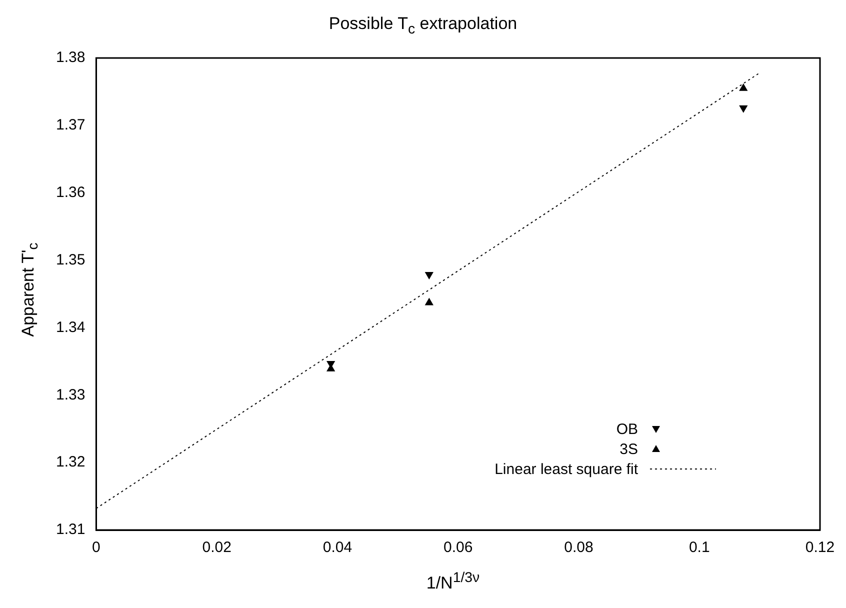 This screenshot has width=846, height=608. I want to click on legend-label: 3S, so click(628, 449).